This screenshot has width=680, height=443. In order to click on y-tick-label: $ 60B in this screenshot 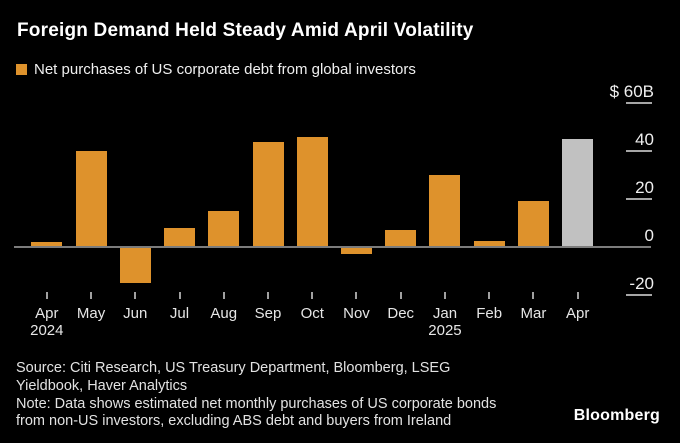, I will do `click(631, 92)`.